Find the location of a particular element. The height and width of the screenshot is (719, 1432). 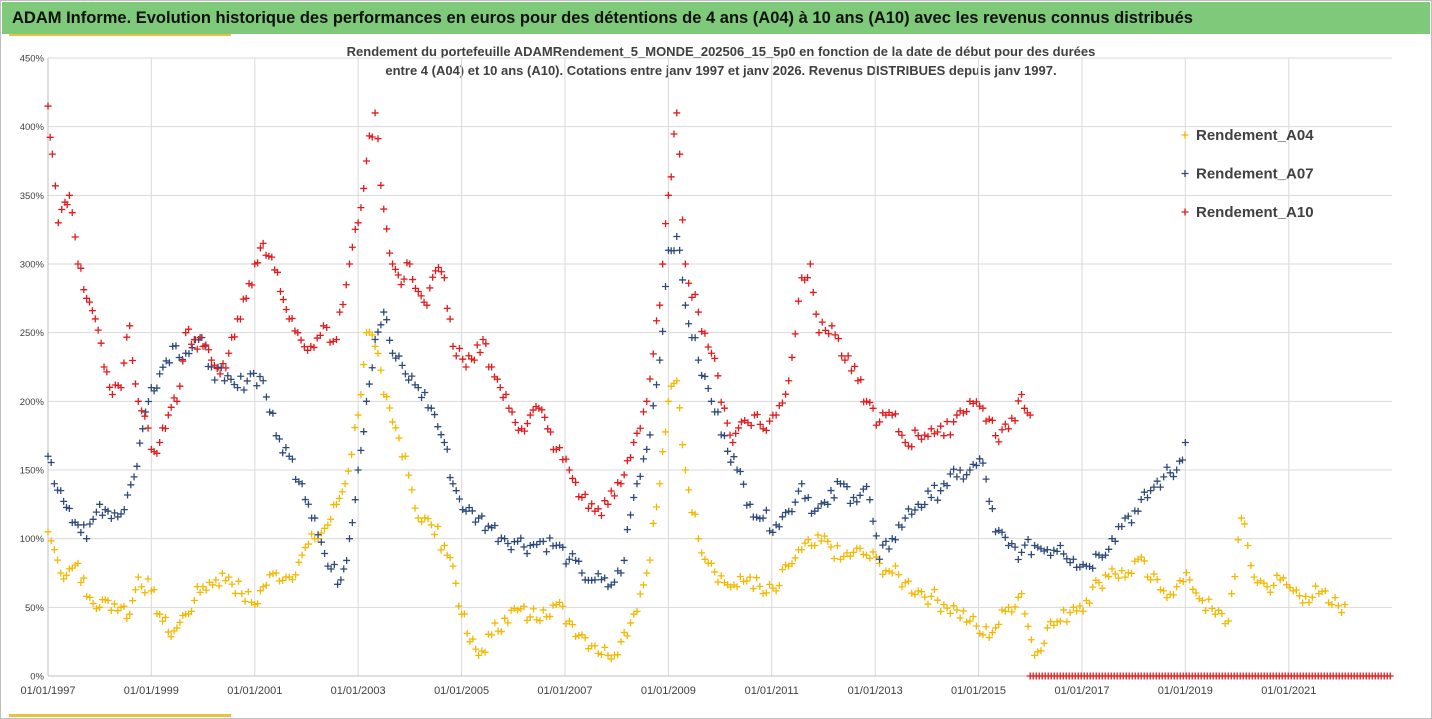

x-tick-label: 01/01/2019 is located at coordinates (1185, 691).